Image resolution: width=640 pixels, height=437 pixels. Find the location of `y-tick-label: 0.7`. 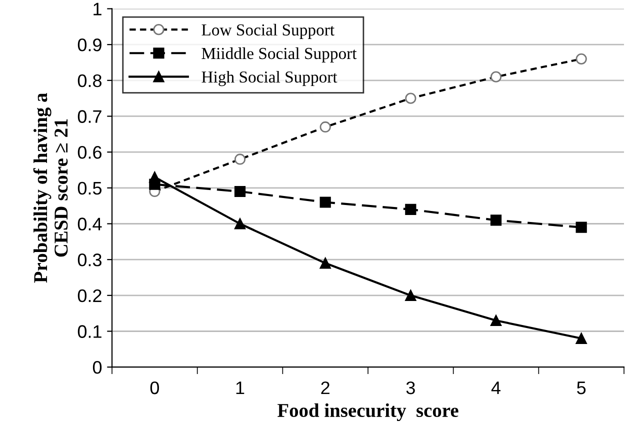

y-tick-label: 0.7 is located at coordinates (90, 116).